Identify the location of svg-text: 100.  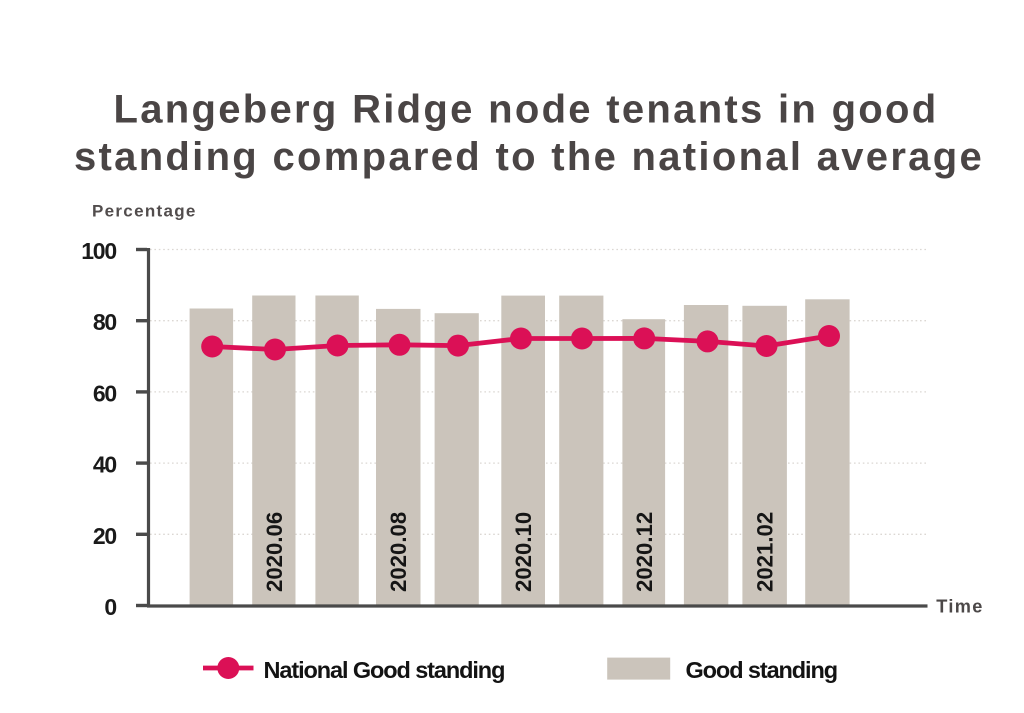
(98, 251).